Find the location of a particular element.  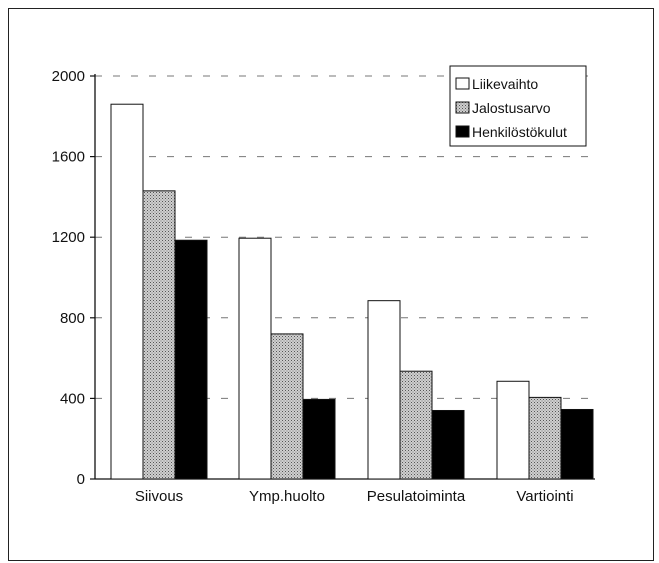

y-tick-label: 1600 is located at coordinates (68, 157).